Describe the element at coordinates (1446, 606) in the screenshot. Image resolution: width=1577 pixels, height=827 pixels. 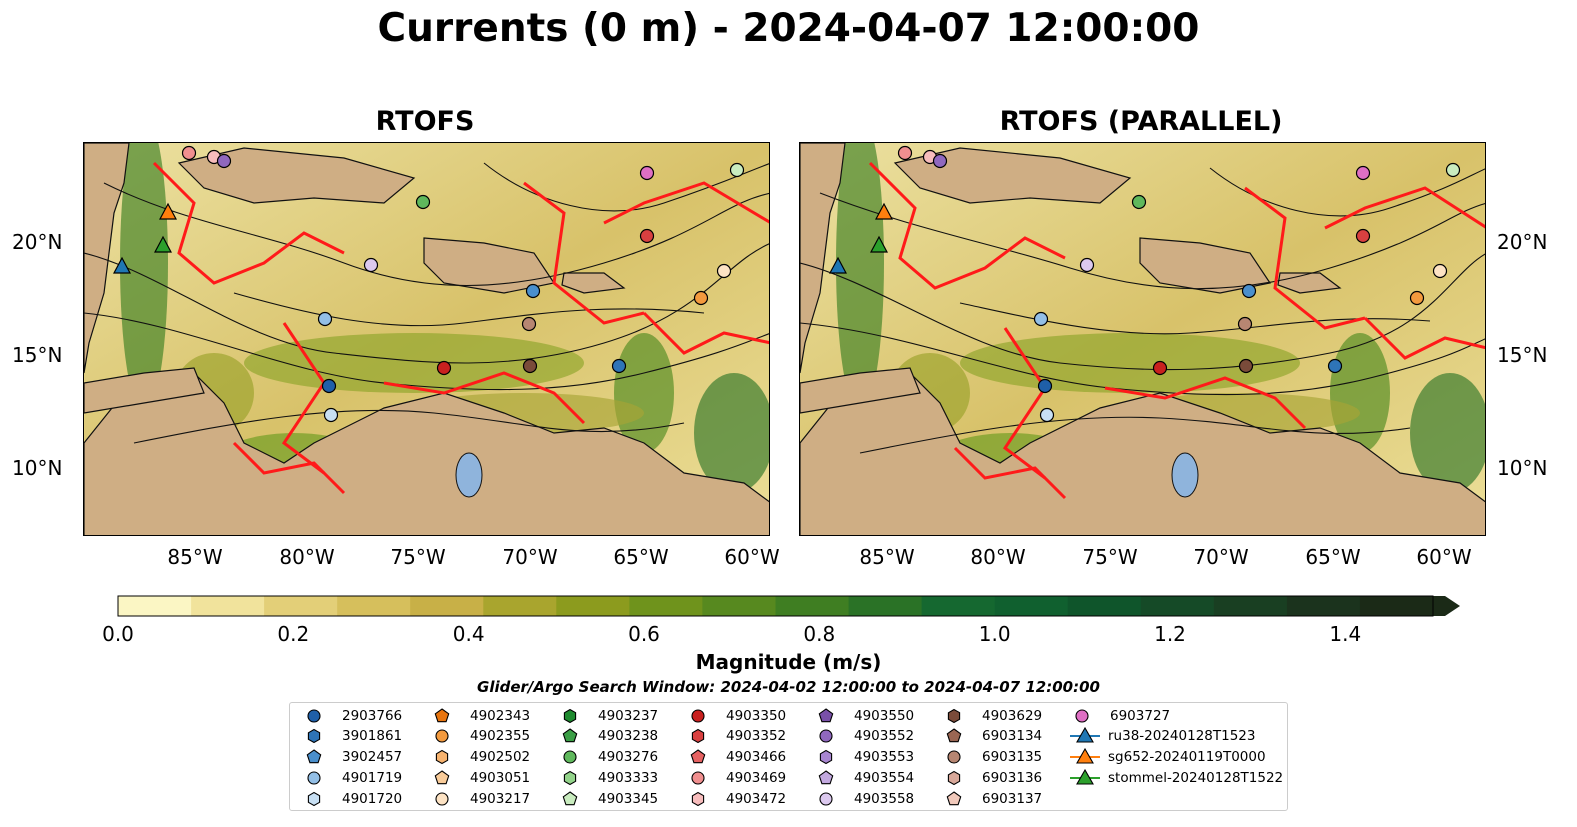
I see `colorbar-extend-arrow` at that location.